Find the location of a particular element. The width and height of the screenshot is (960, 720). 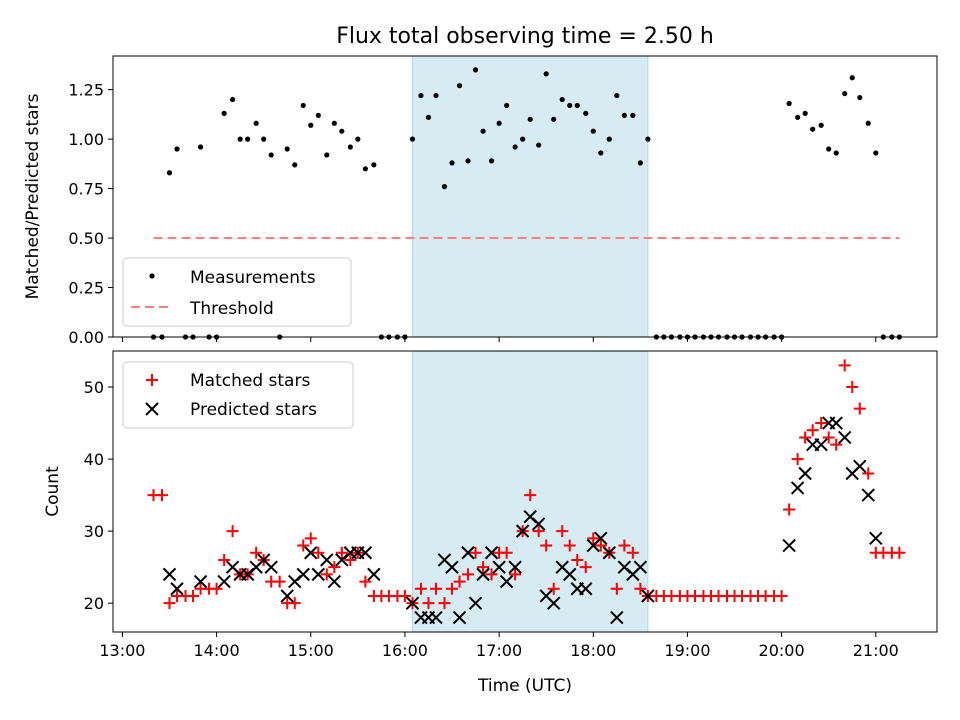

ratio-ytick-label: 0.25 is located at coordinates (86, 288).